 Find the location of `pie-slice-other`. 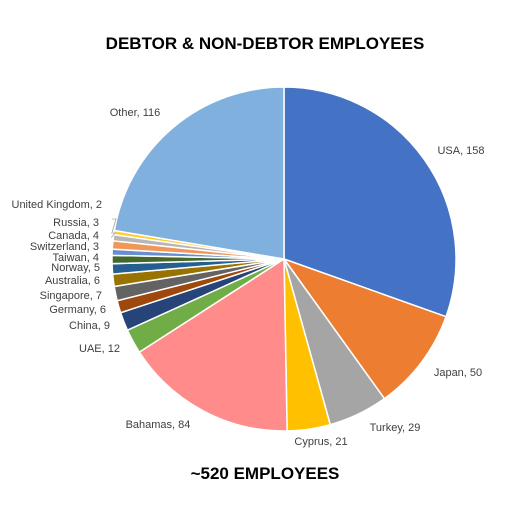

pie-slice-other is located at coordinates (199, 173).